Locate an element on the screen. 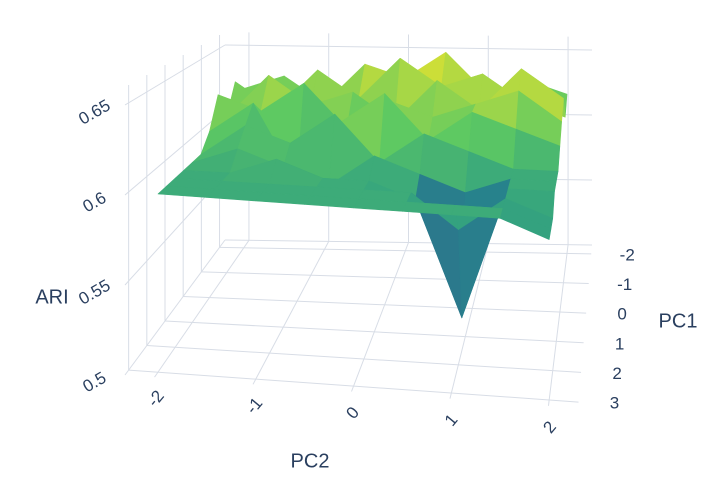 Image resolution: width=720 pixels, height=494 pixels. x-tick-label: -2 is located at coordinates (156, 399).